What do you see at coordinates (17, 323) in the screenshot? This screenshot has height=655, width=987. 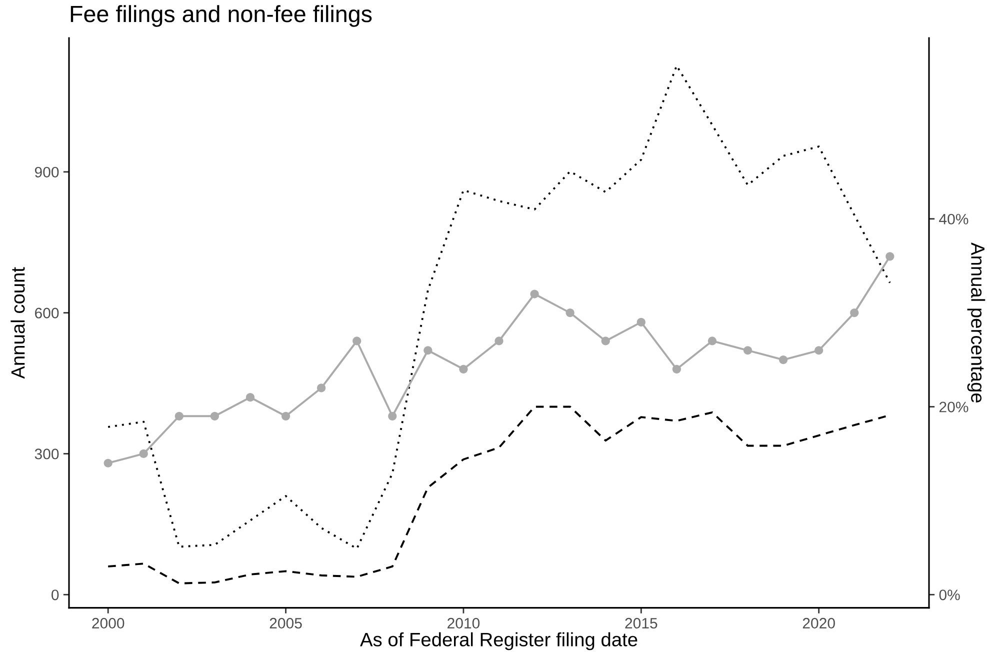 I see `y-axis-title: Annual count` at bounding box center [17, 323].